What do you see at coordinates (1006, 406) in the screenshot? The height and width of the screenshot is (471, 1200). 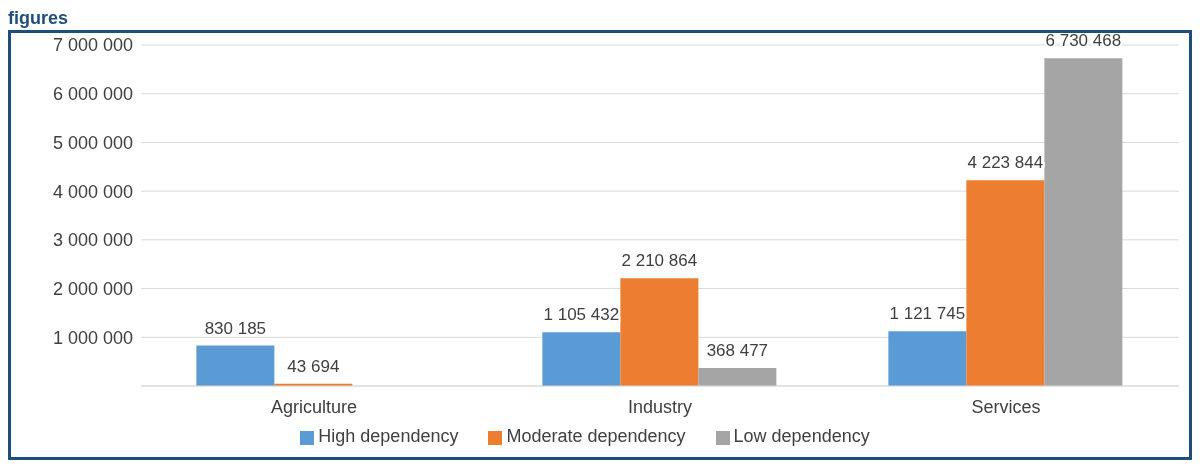 I see `x-tick-label: Services` at bounding box center [1006, 406].